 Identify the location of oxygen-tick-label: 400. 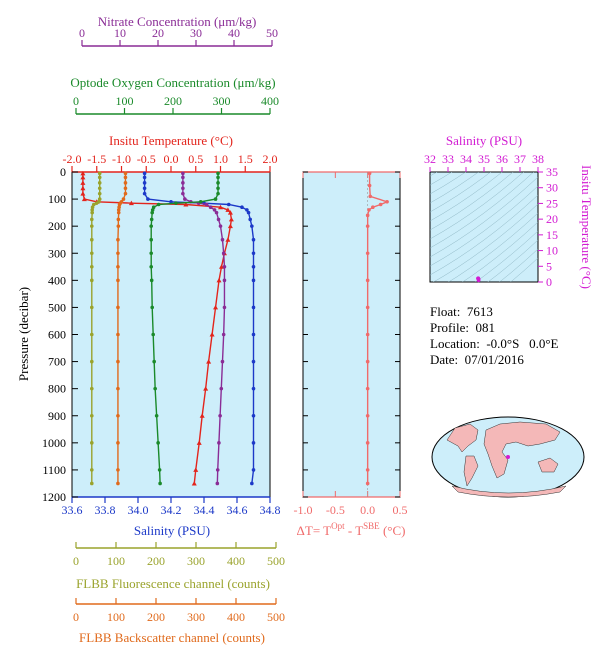
(270, 101).